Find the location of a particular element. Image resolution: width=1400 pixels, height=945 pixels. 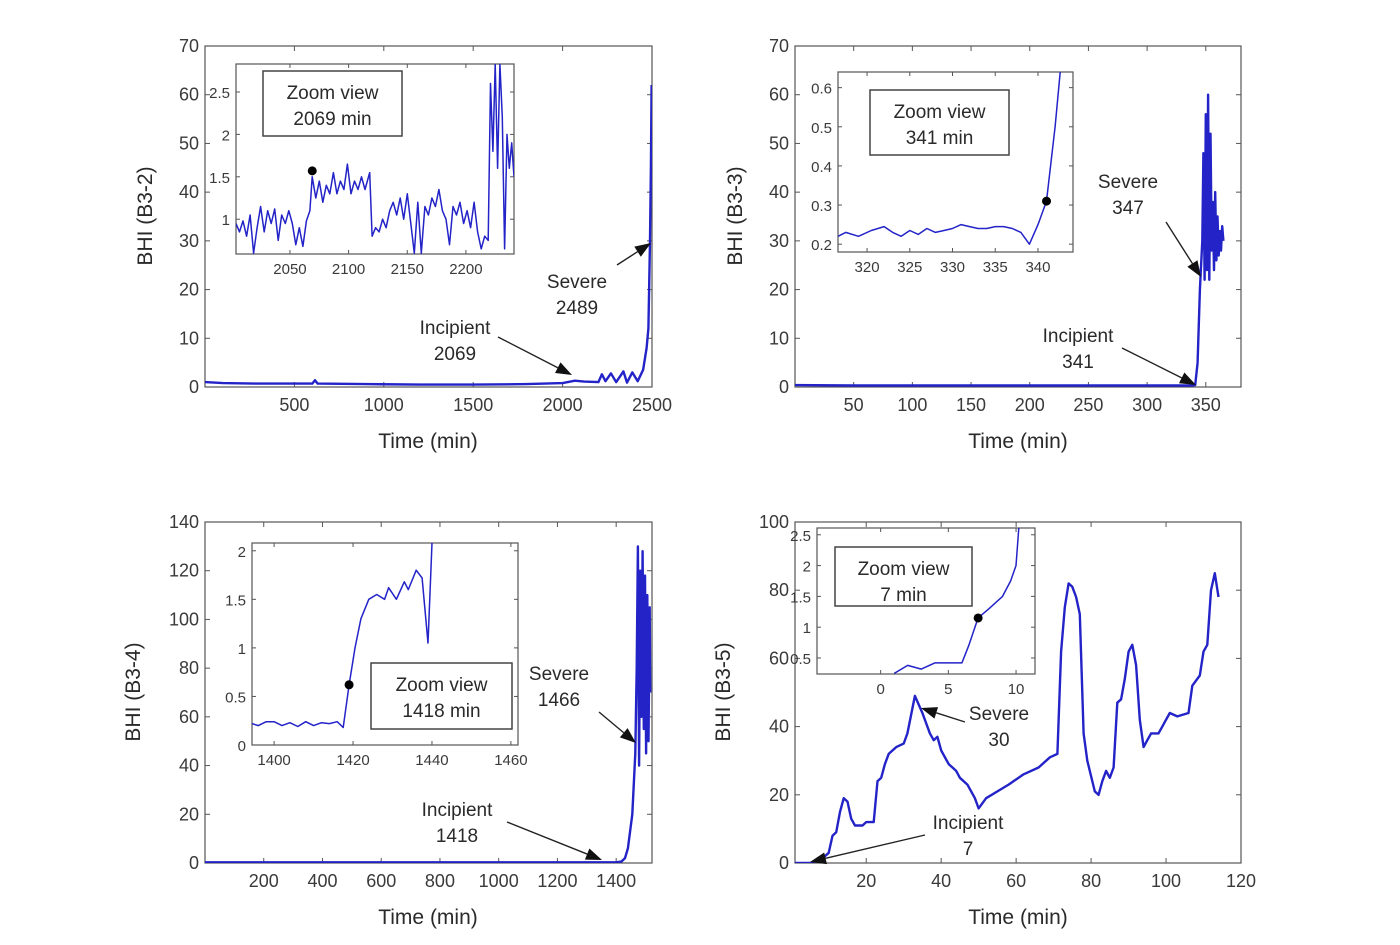

y-tick-label: 140 is located at coordinates (184, 522).